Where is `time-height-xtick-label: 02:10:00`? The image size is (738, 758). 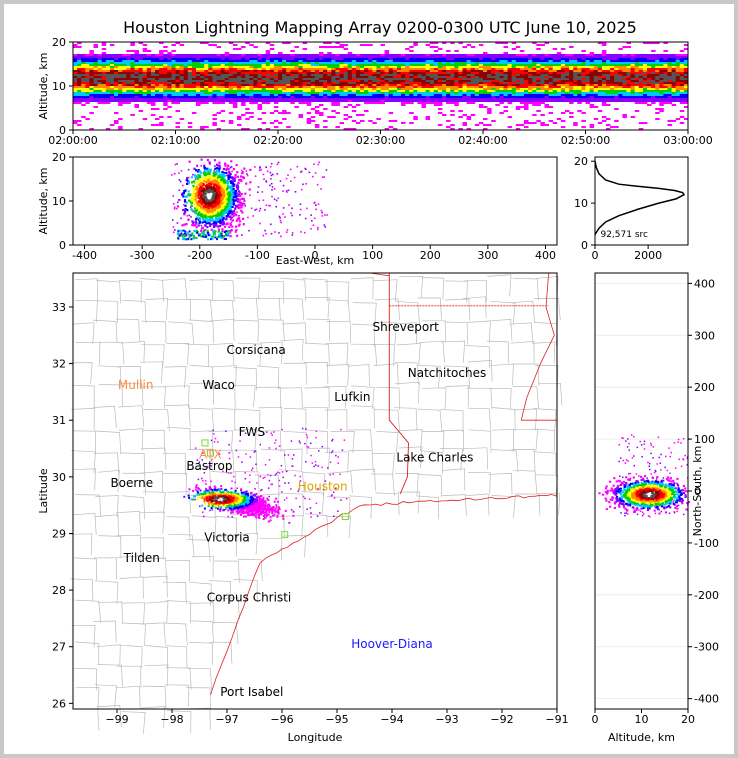
time-height-xtick-label: 02:10:00 is located at coordinates (175, 140).